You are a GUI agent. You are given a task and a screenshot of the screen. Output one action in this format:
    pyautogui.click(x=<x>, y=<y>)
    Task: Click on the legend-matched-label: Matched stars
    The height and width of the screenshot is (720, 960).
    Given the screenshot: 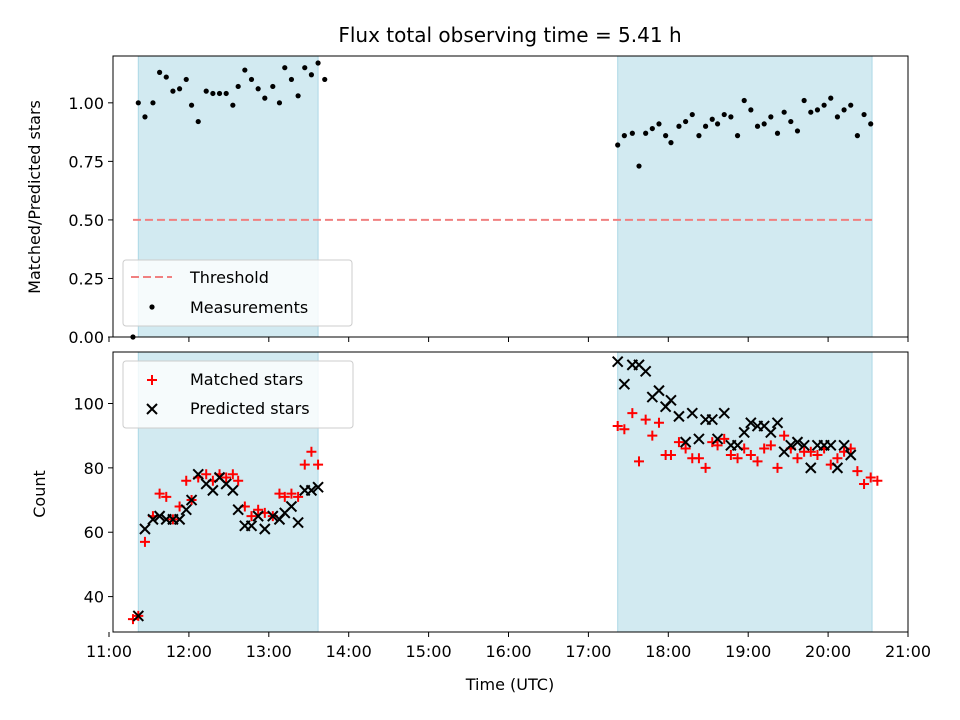 What is the action you would take?
    pyautogui.click(x=246, y=379)
    